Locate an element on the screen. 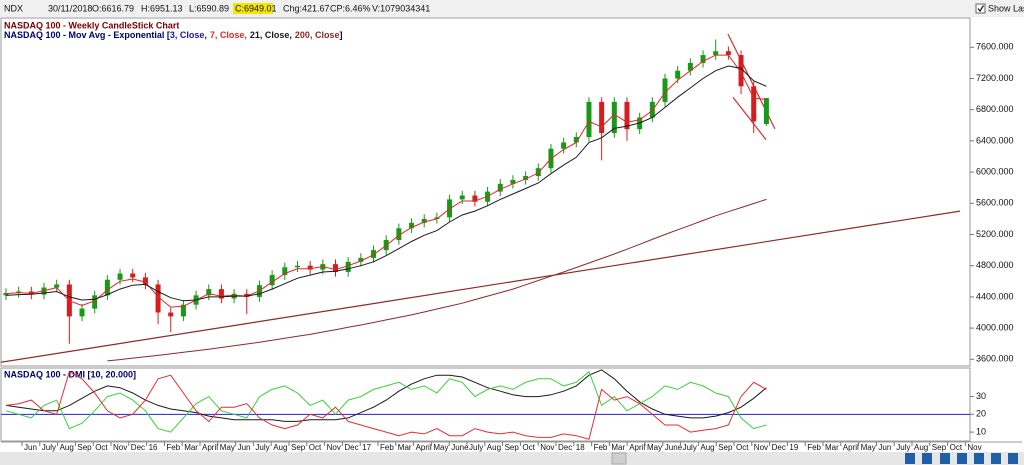 The image size is (1024, 465). y-tick-label: 4400.000 is located at coordinates (995, 296).